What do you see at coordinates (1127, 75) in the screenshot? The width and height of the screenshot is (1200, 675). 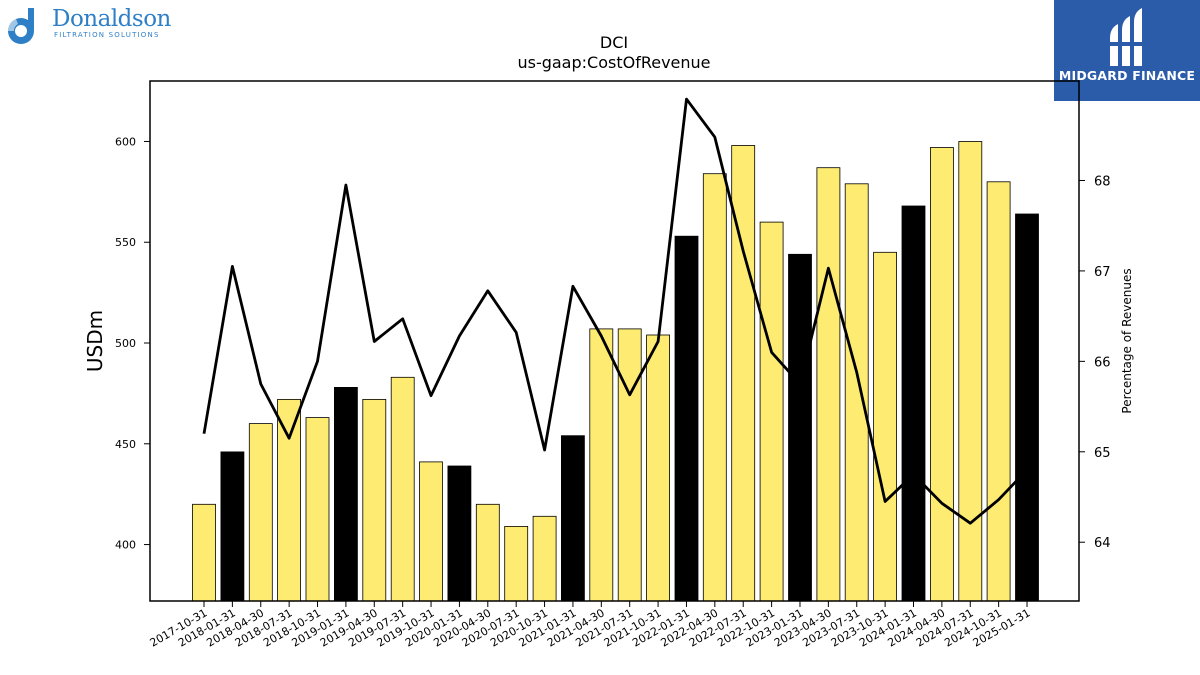 I see `midgard-logo-text: MIDGARD FINANCE` at bounding box center [1127, 75].